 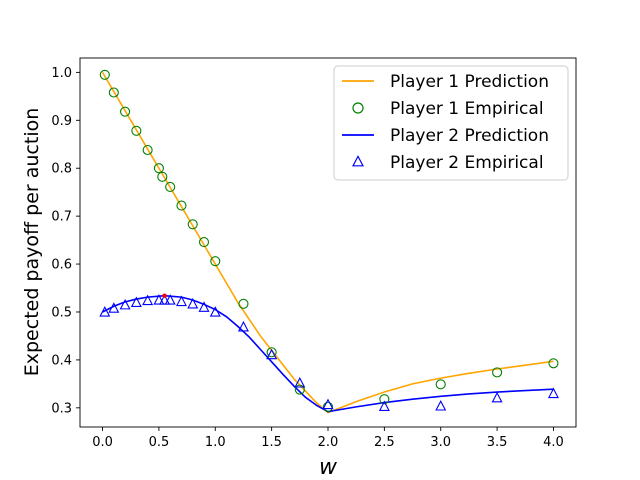 I want to click on highlight-point, so click(x=164, y=295).